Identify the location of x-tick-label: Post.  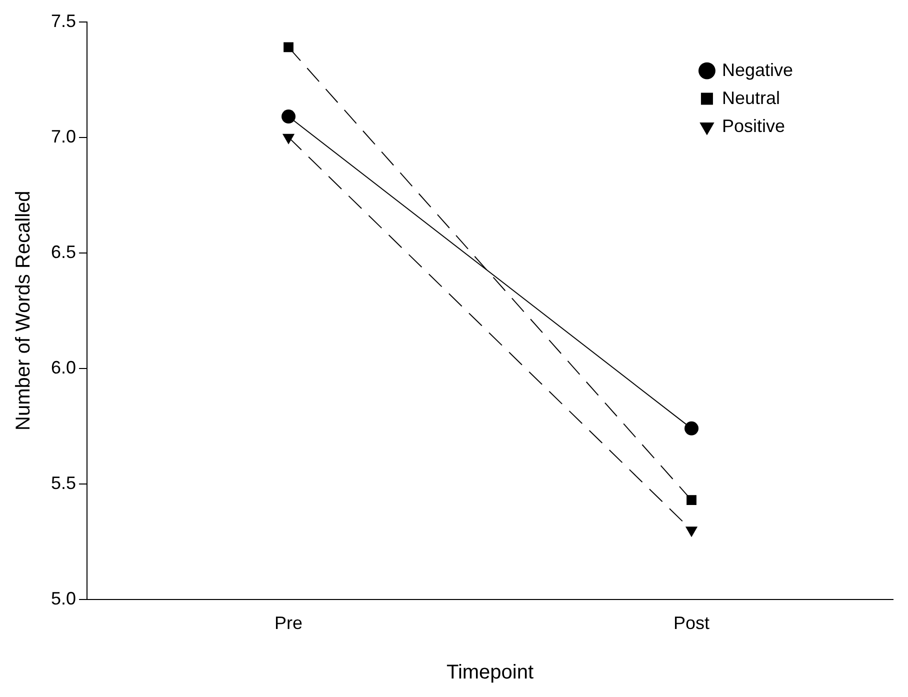
(691, 623).